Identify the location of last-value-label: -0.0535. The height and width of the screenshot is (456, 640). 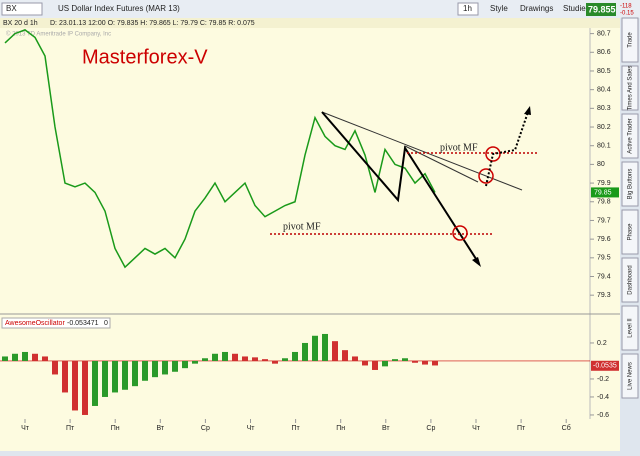
(605, 366).